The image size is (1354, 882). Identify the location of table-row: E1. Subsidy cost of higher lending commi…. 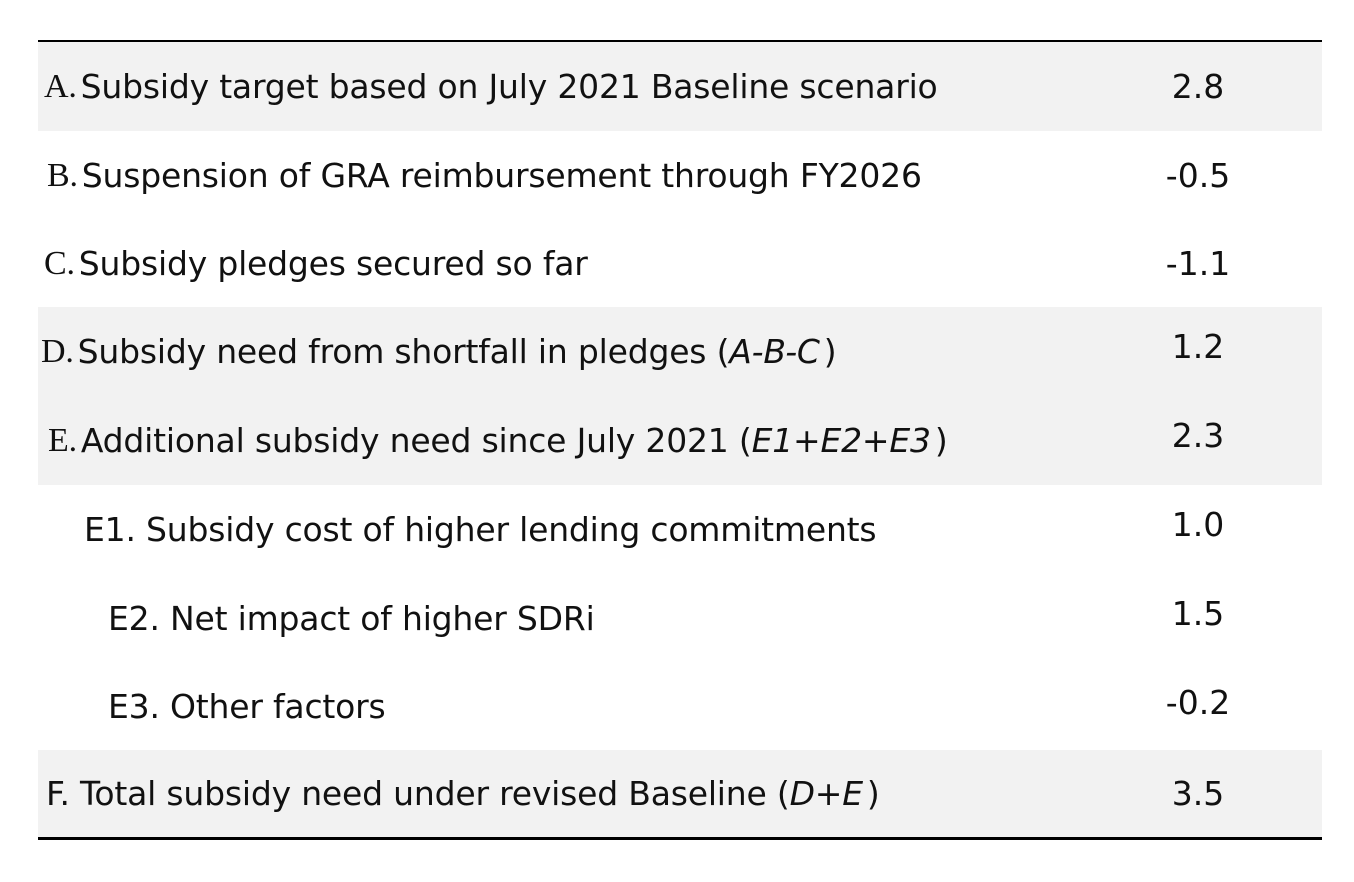
(680, 529).